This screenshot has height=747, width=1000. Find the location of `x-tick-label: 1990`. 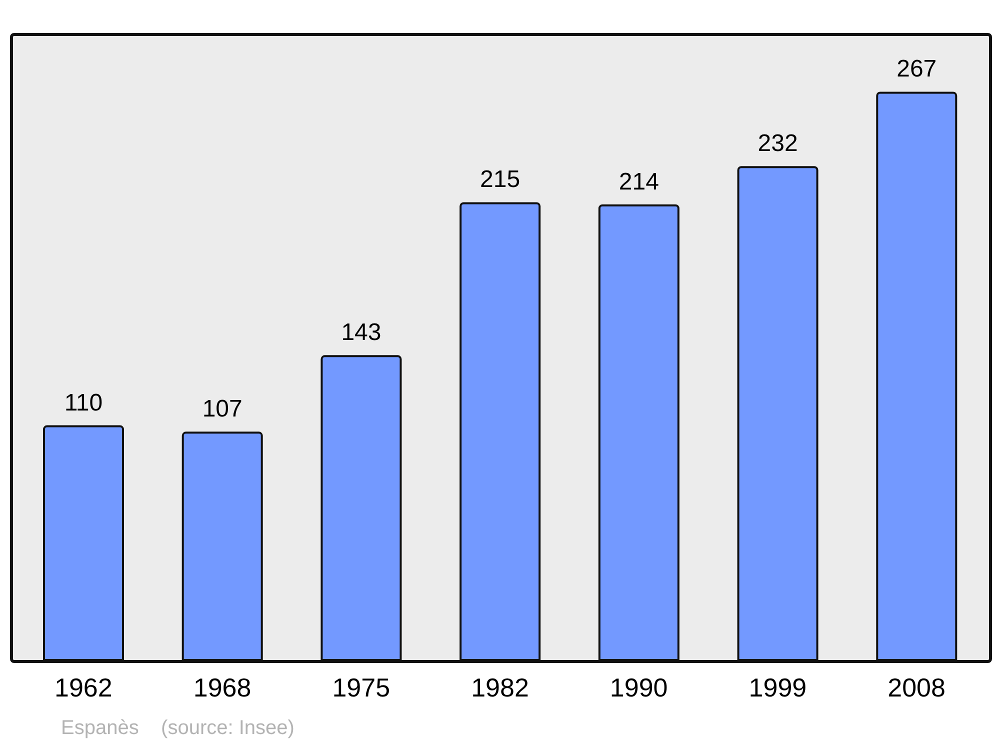

x-tick-label: 1990 is located at coordinates (639, 687).